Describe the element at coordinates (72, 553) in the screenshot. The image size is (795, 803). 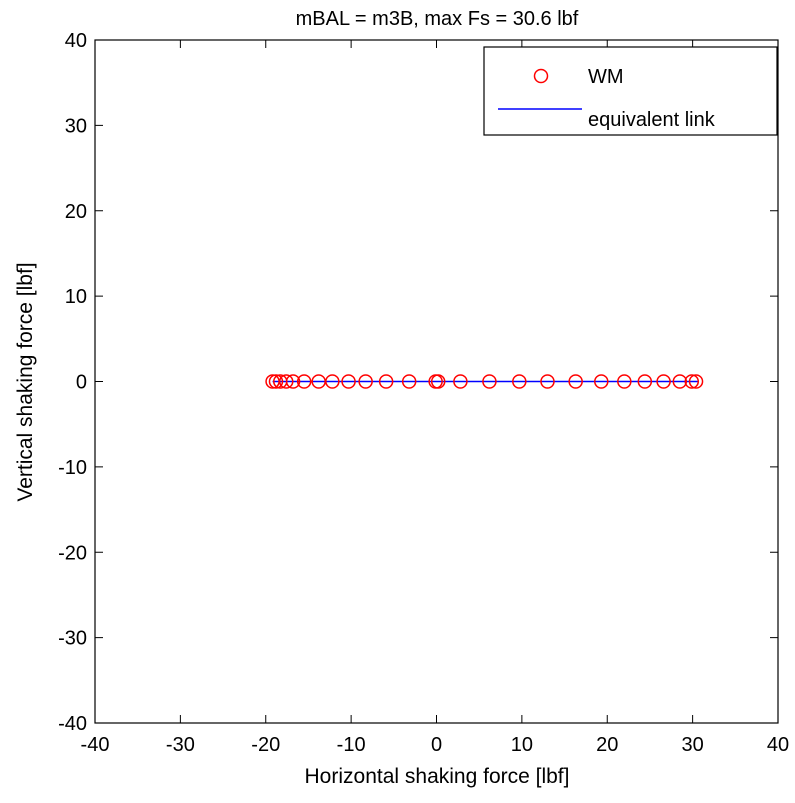
I see `y-tick-label: -20` at that location.